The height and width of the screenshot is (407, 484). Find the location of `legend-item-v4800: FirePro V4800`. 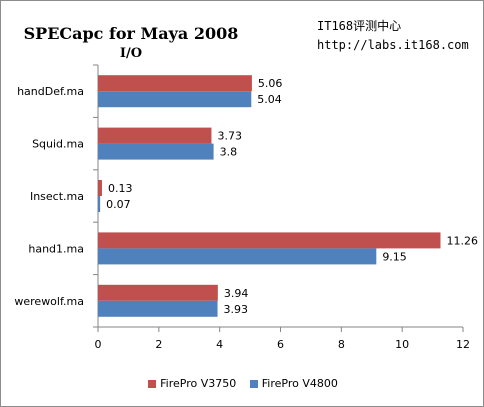

legend-item-v4800: FirePro V4800 is located at coordinates (293, 383).